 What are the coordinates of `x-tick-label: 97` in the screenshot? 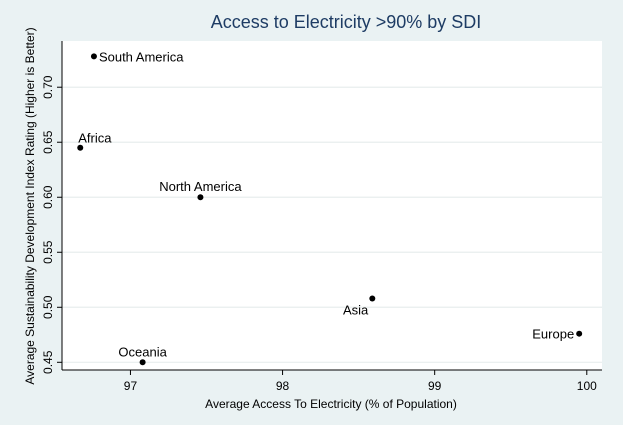 It's located at (131, 386).